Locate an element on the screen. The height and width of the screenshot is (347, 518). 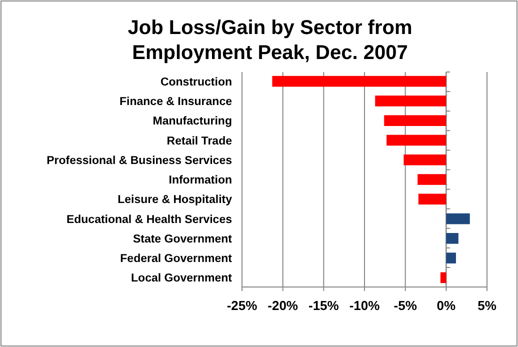
y-tick-label: Manufacturing is located at coordinates (192, 122).